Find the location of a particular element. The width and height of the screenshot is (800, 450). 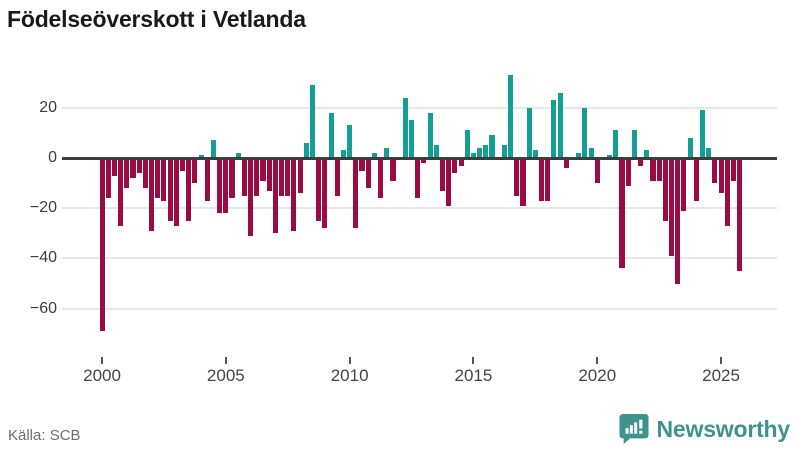

bar-2019-q2 is located at coordinates (579, 155).